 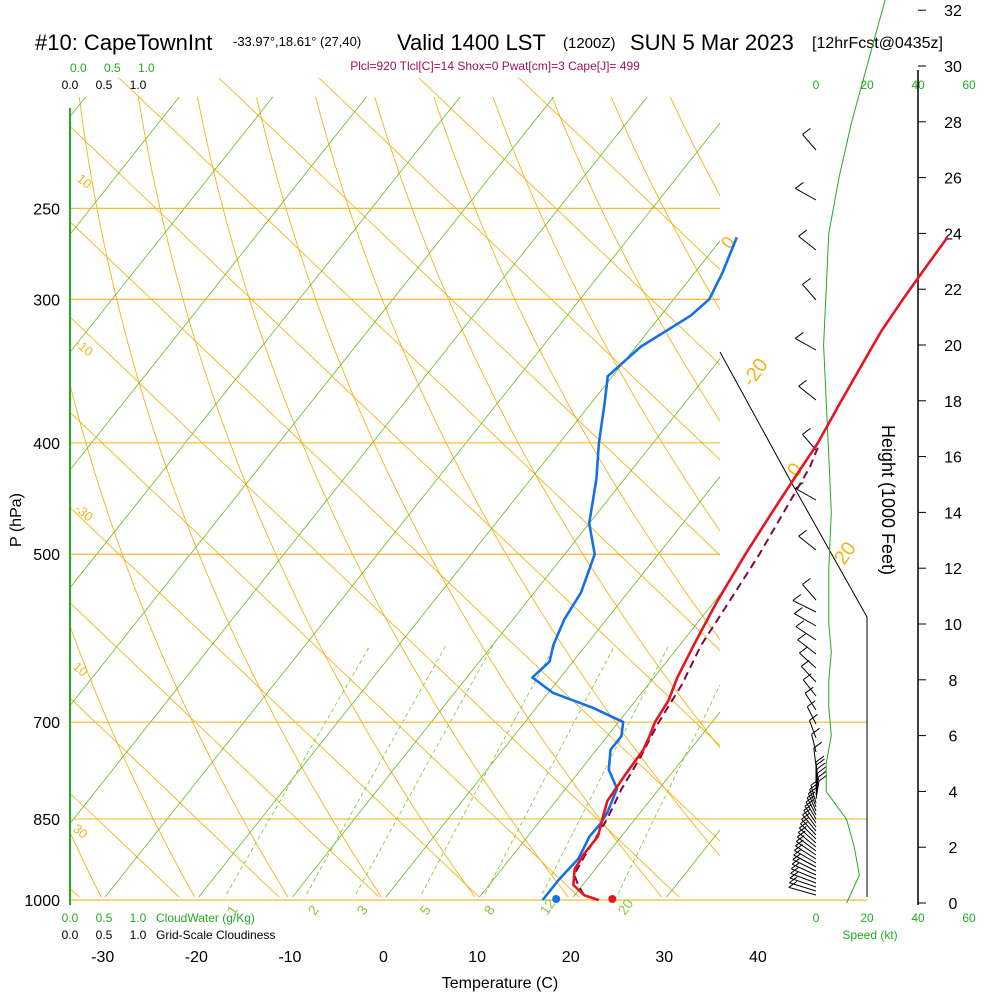 What do you see at coordinates (489, 910) in the screenshot?
I see `mixing-ratio-label: 8` at bounding box center [489, 910].